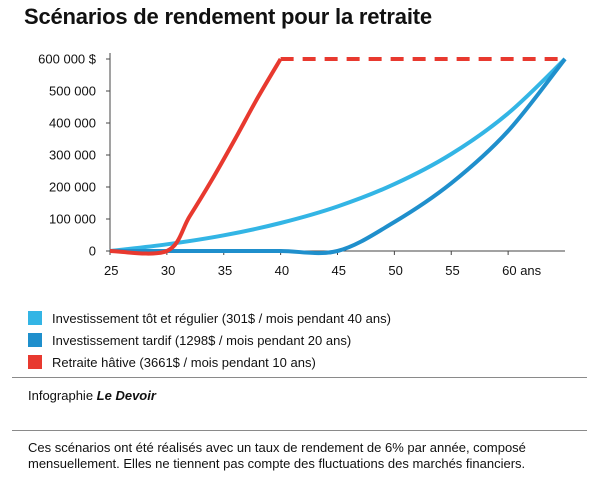 The height and width of the screenshot is (503, 605). Describe the element at coordinates (111, 270) in the screenshot. I see `x-tick-label: 25` at that location.